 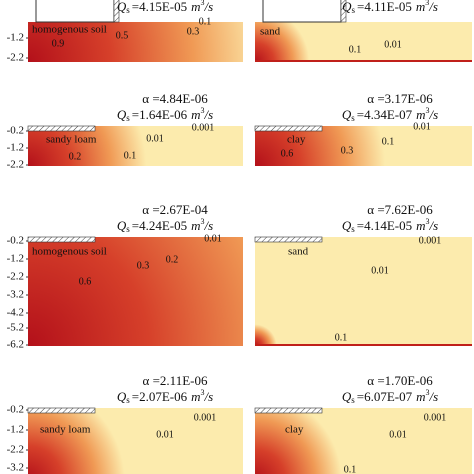 I want to click on panel: Qs =4.11E-05 m3/s sand 0.1 0.01, so click(x=363, y=31).